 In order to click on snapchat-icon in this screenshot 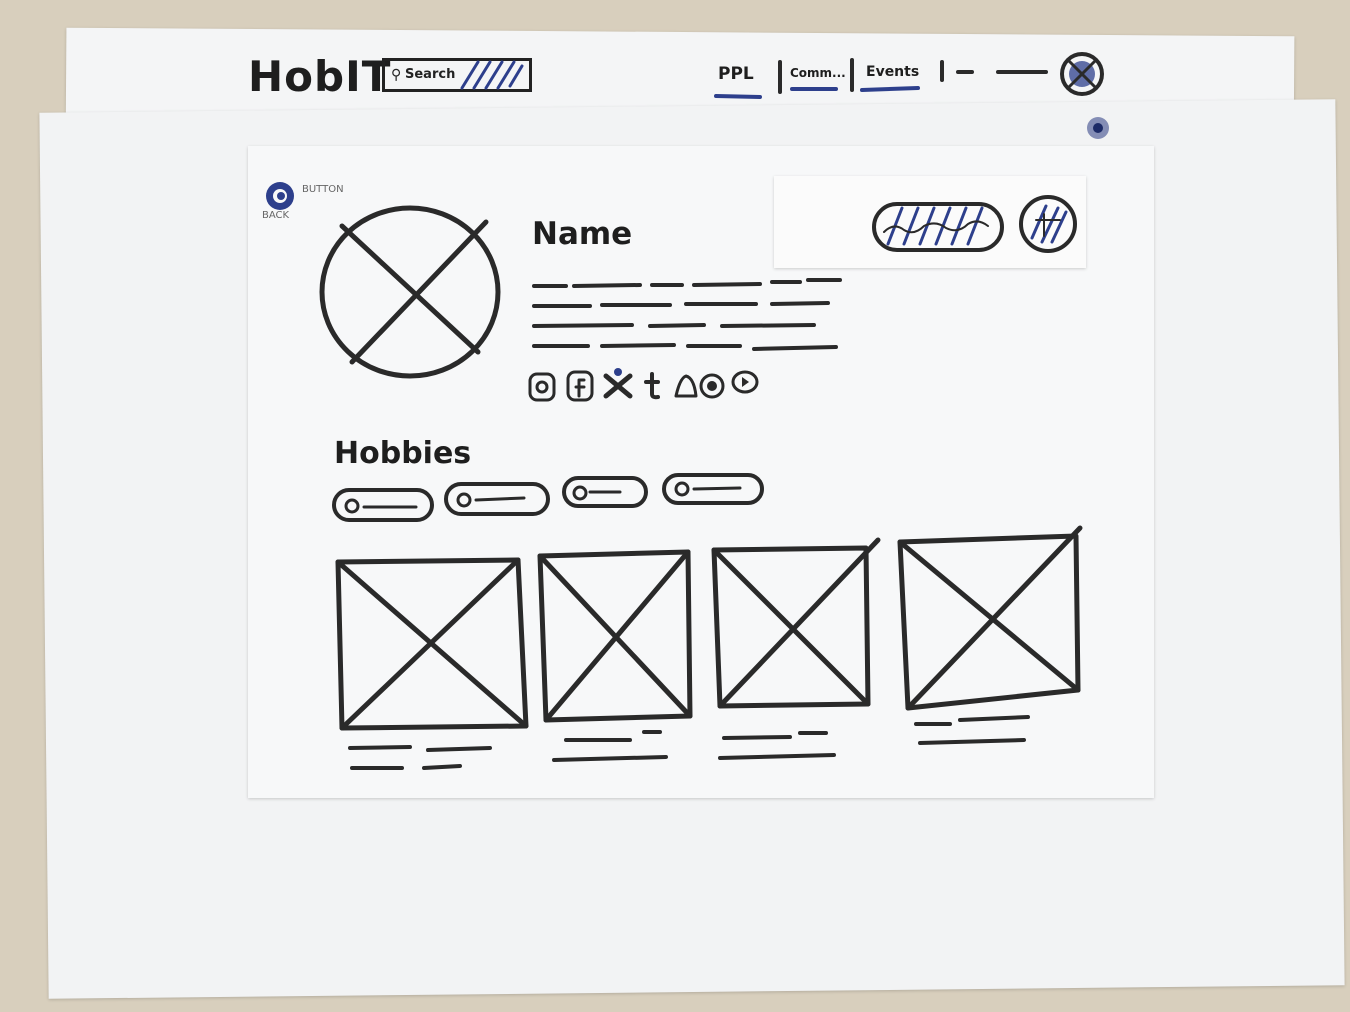, I will do `click(686, 386)`.